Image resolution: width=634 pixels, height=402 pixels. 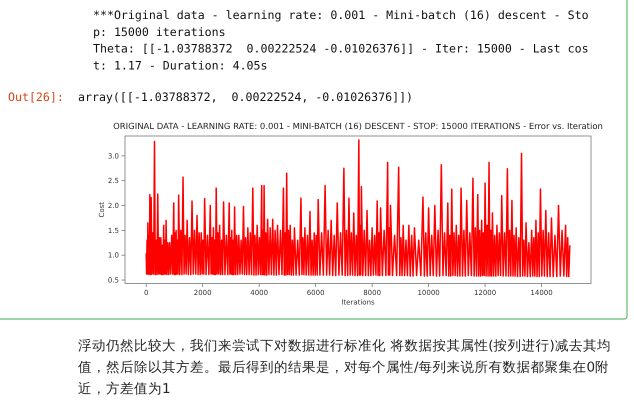 I want to click on text: array([[-1.03788372, 0.00222524, -0.01026376]]), so click(x=246, y=97).